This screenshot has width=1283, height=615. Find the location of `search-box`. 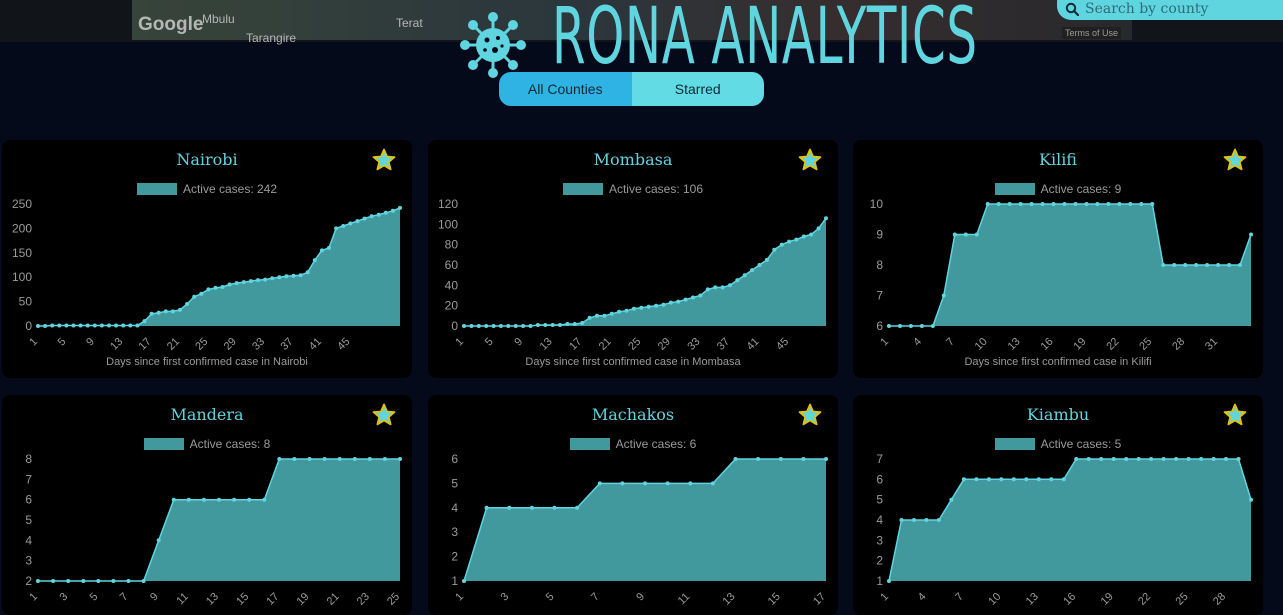

search-box is located at coordinates (1170, 10).